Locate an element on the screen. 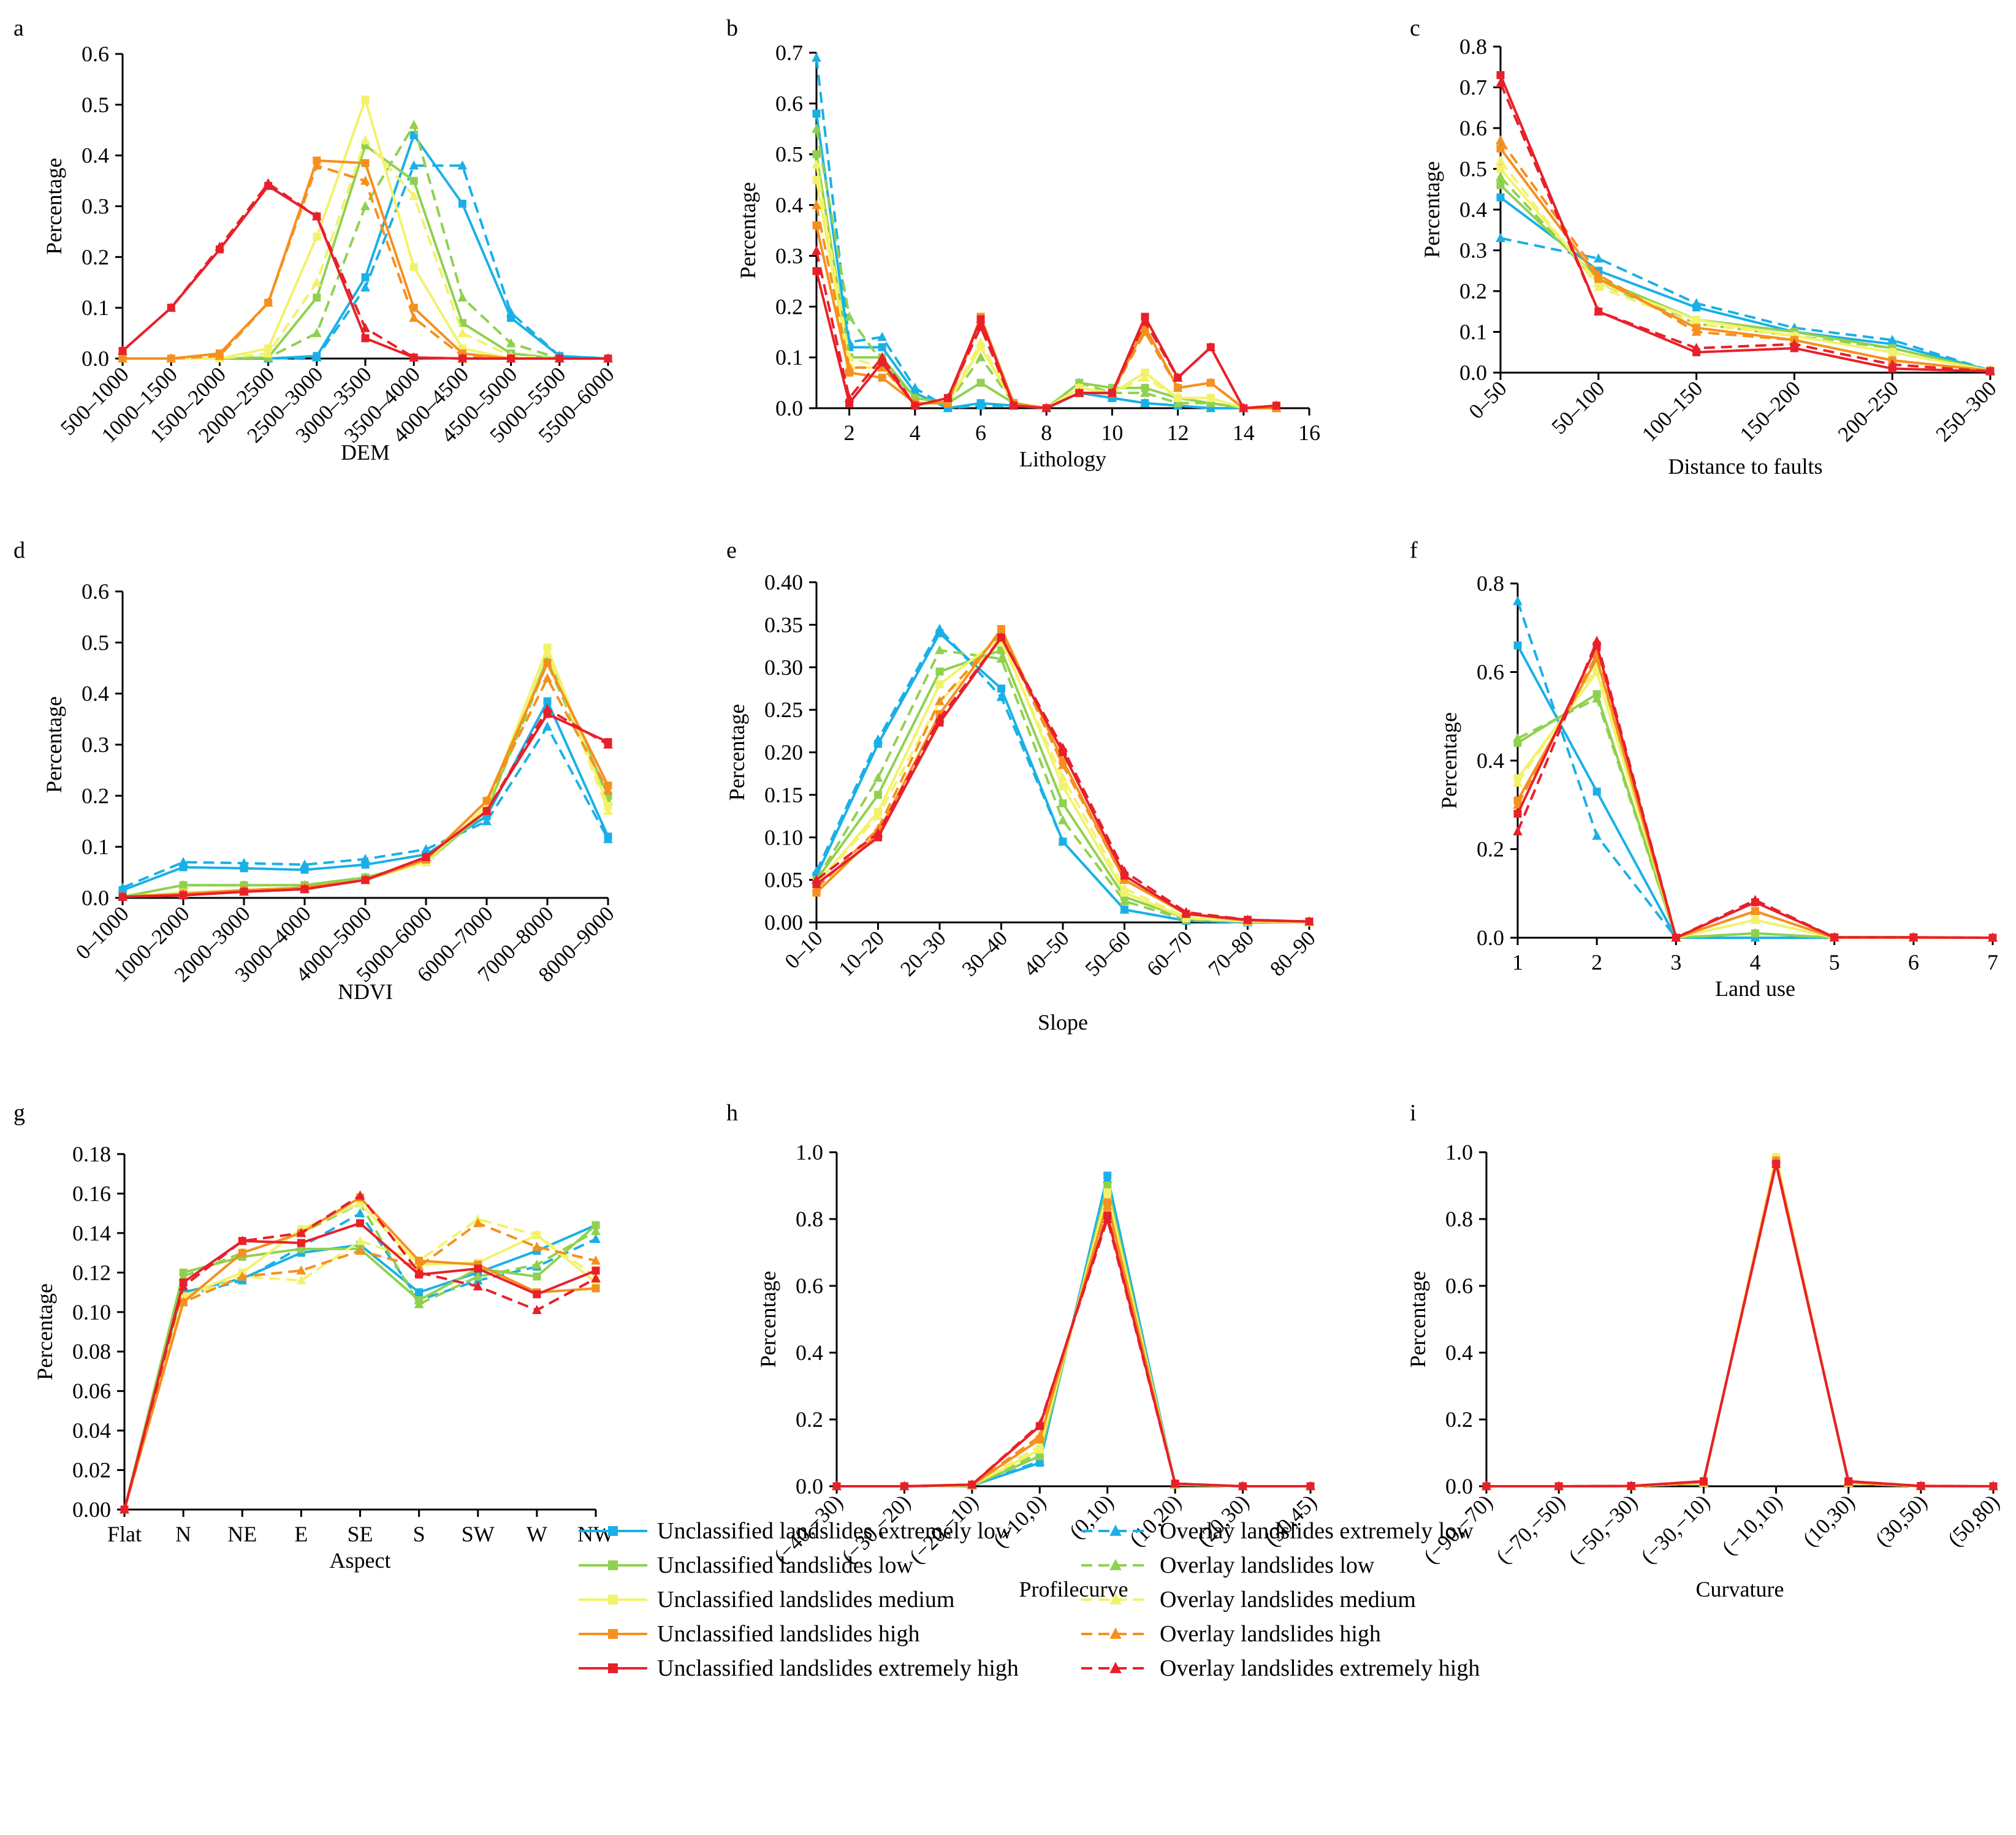 This screenshot has height=1835, width=2016. y-tick-label: 0.25 is located at coordinates (784, 710).